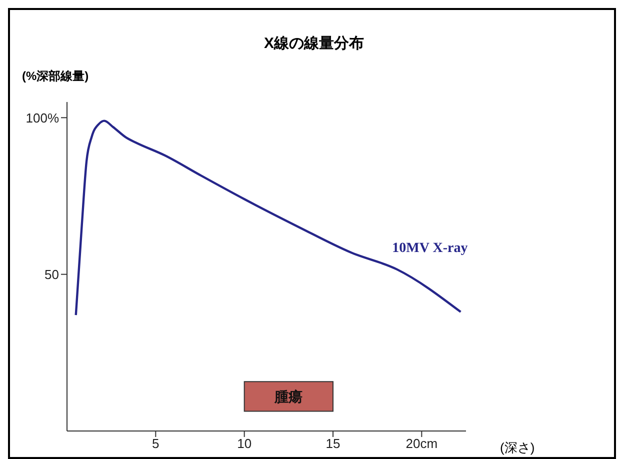 The width and height of the screenshot is (624, 459). What do you see at coordinates (517, 448) in the screenshot?
I see `x-axis-title: (深さ)` at bounding box center [517, 448].